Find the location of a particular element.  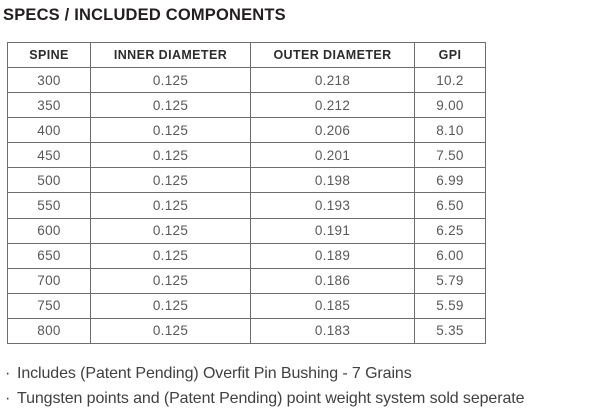

table-cell: 300 is located at coordinates (49, 80).